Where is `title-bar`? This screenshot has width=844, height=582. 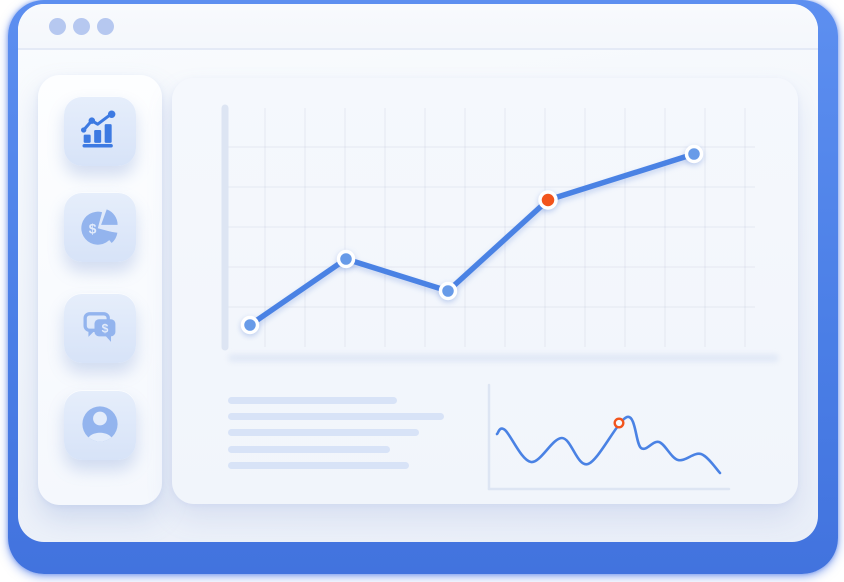 title-bar is located at coordinates (418, 27).